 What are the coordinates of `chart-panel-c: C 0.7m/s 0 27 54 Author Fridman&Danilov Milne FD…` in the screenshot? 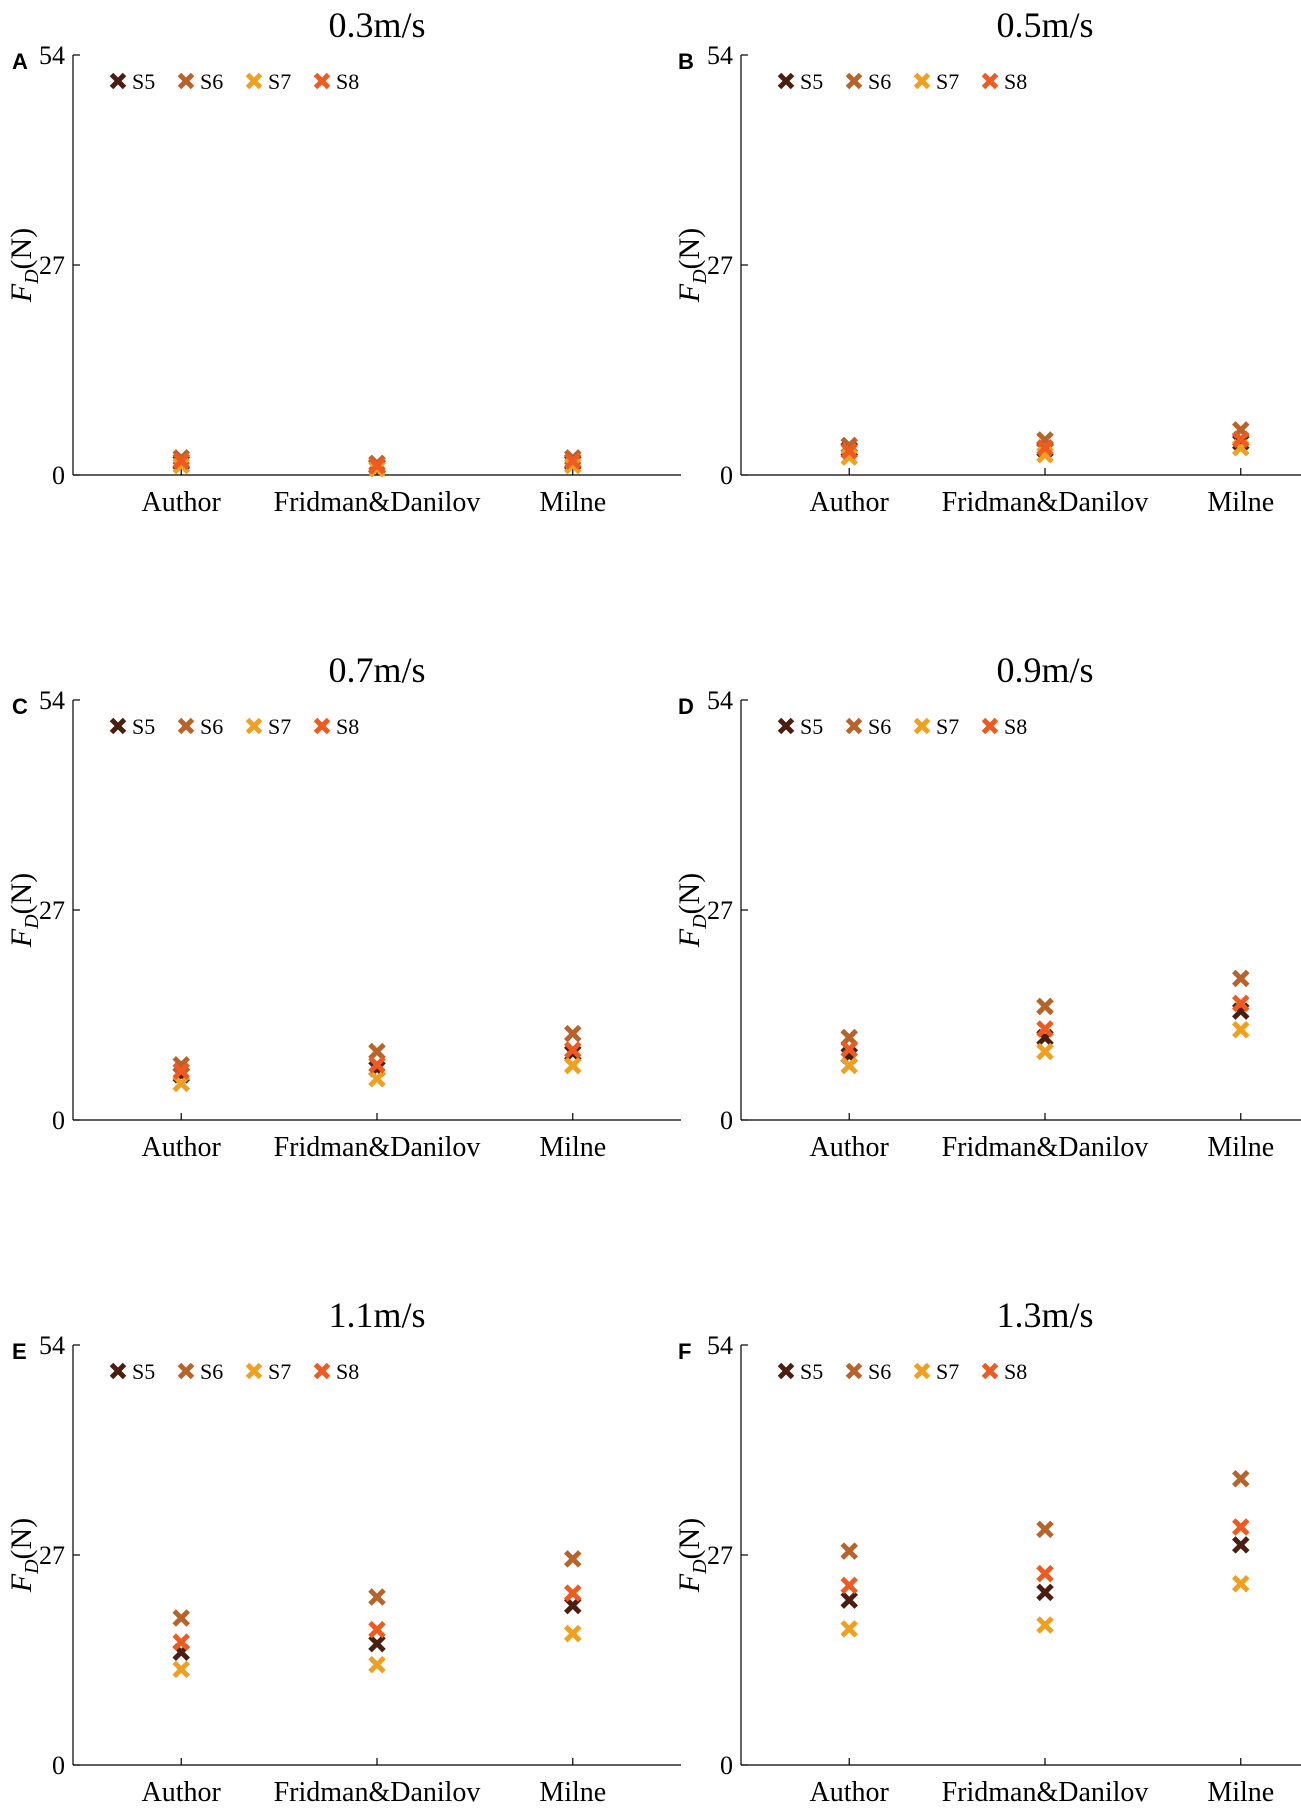 It's located at (343, 906).